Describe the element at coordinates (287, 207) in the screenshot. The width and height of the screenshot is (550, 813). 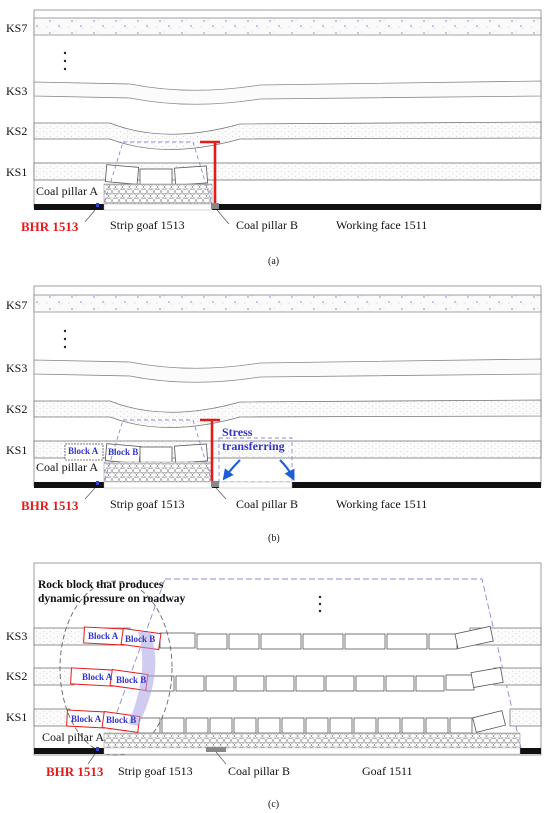
I see `panel-a-coal-seam` at that location.